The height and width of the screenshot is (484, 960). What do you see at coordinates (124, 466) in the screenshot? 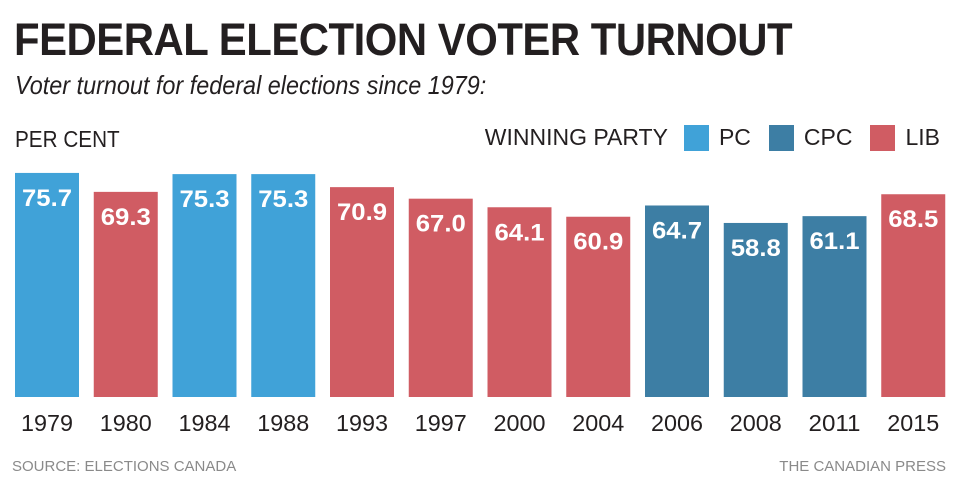
I see `source-note: SOURCE: ELECTIONS CANADA` at bounding box center [124, 466].